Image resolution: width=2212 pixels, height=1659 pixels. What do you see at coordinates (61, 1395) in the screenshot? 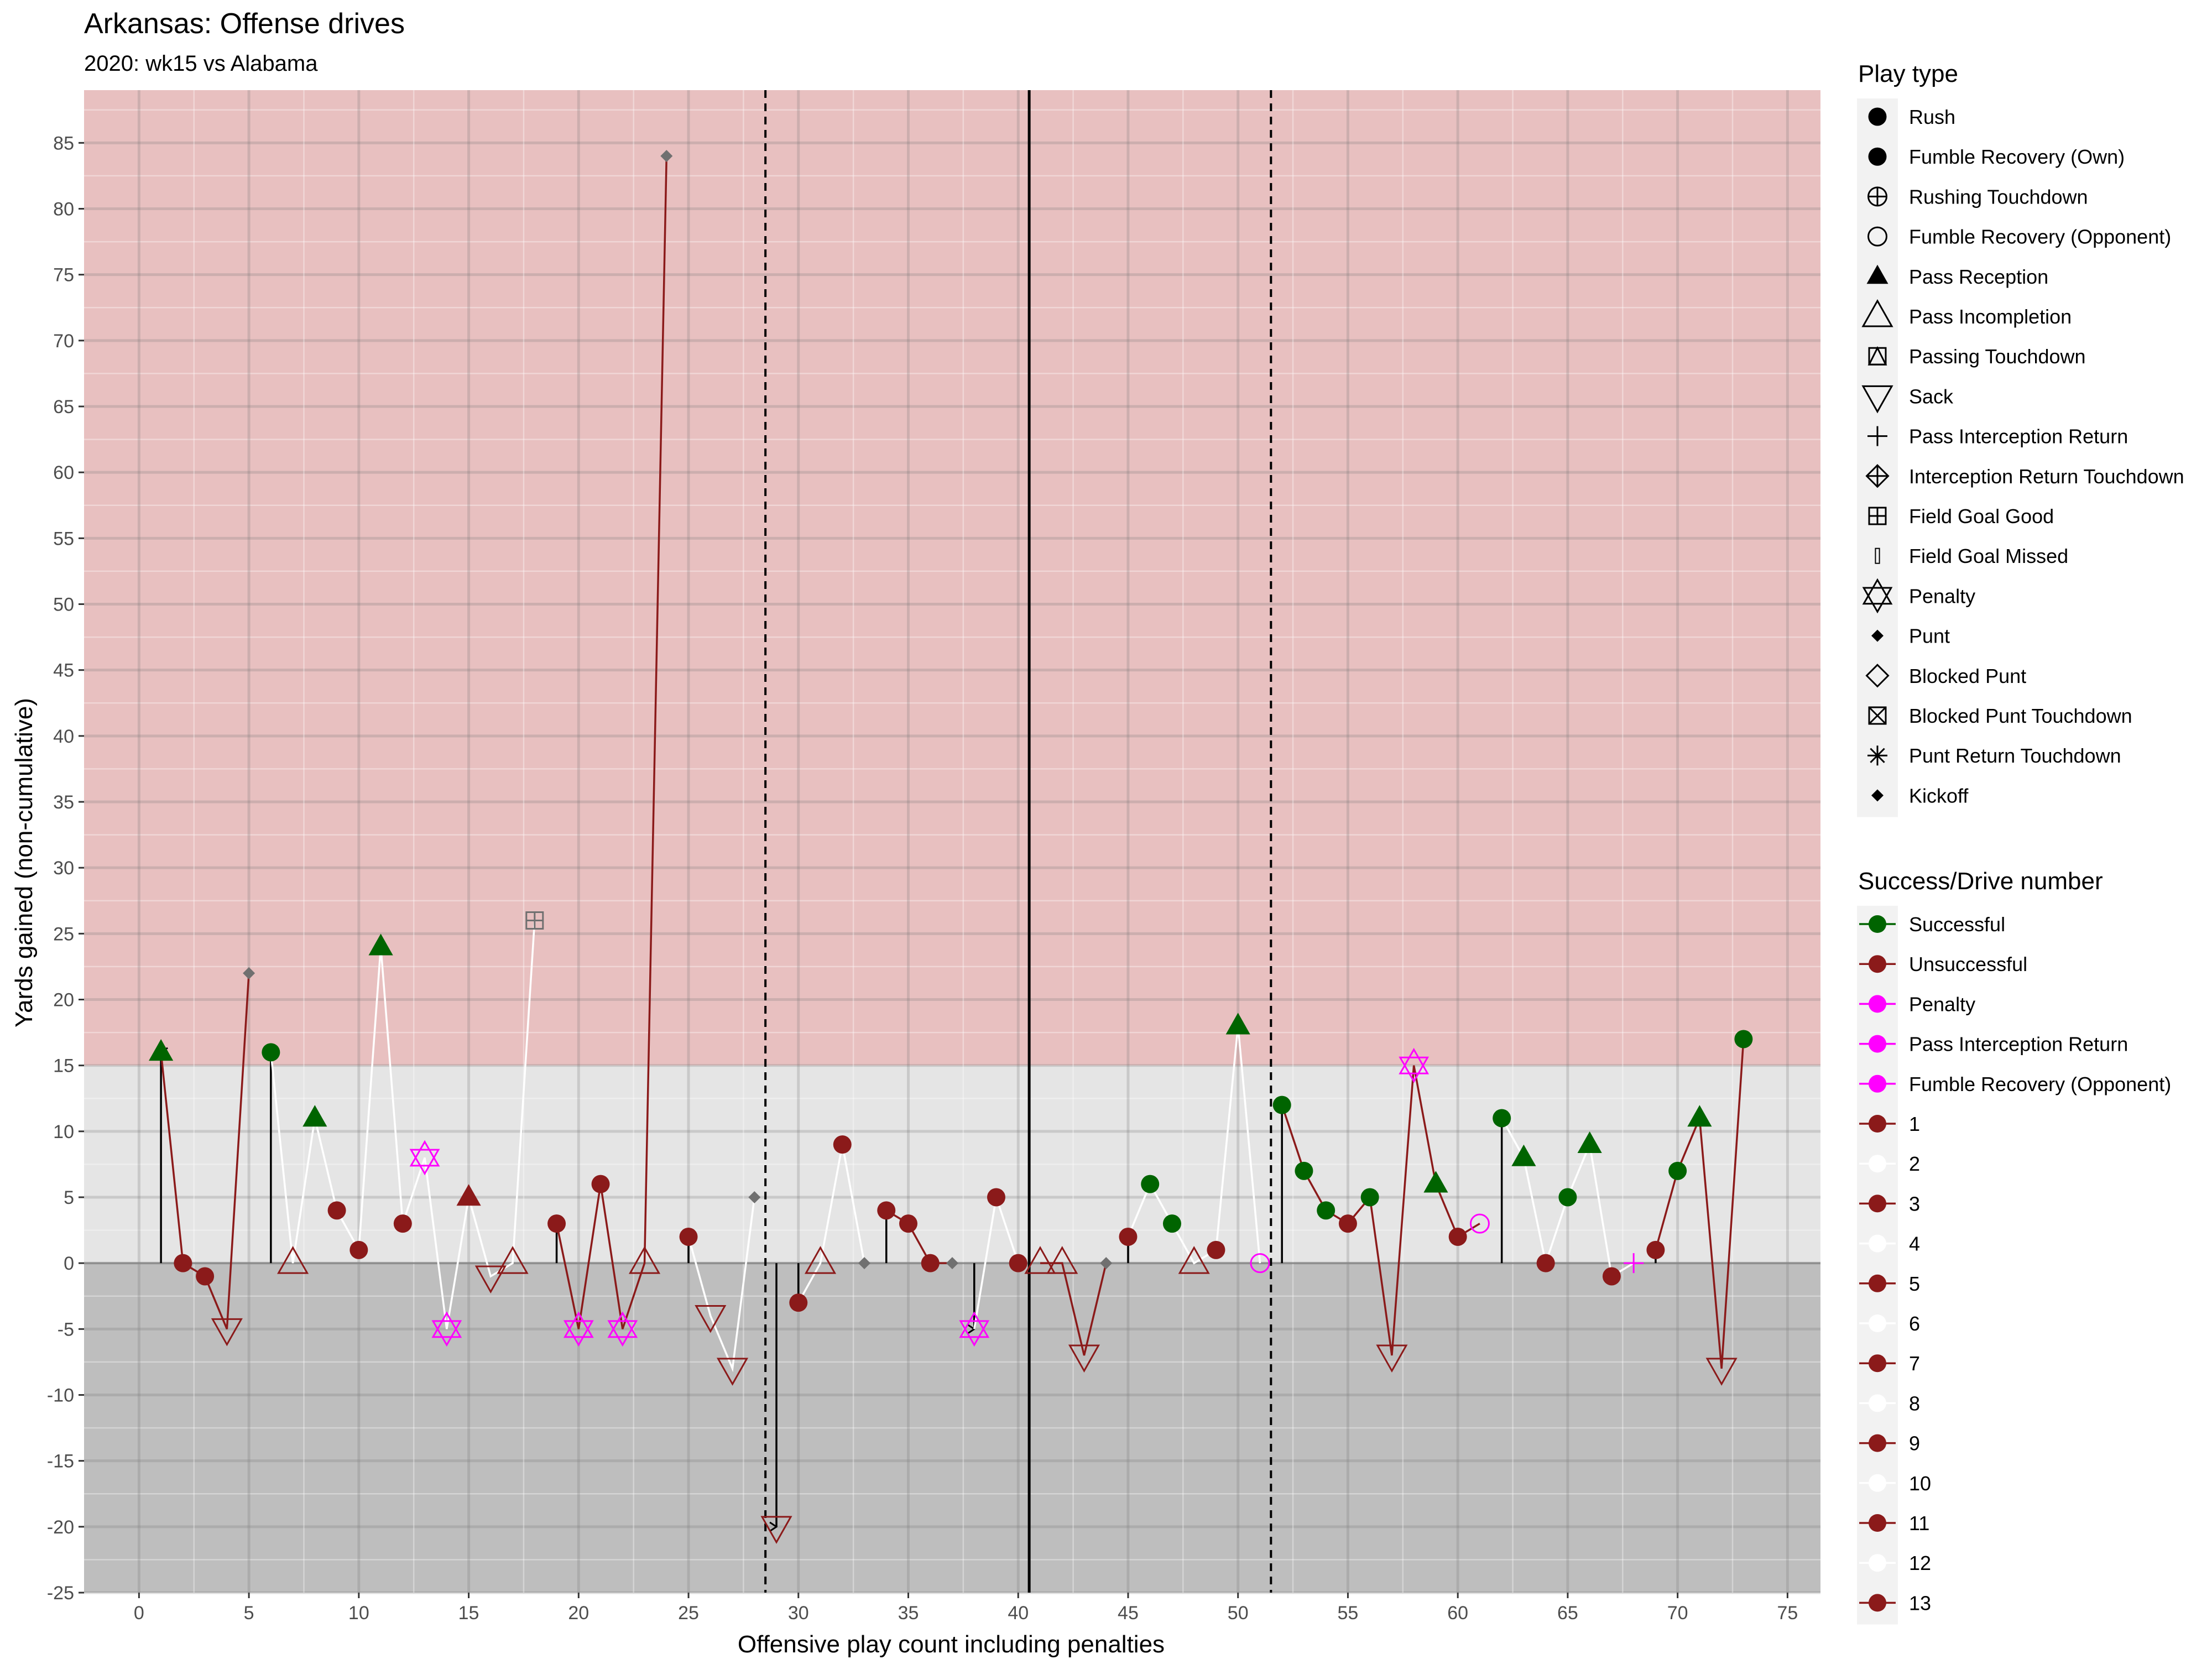
I see `y-tick-label: -10` at bounding box center [61, 1395].